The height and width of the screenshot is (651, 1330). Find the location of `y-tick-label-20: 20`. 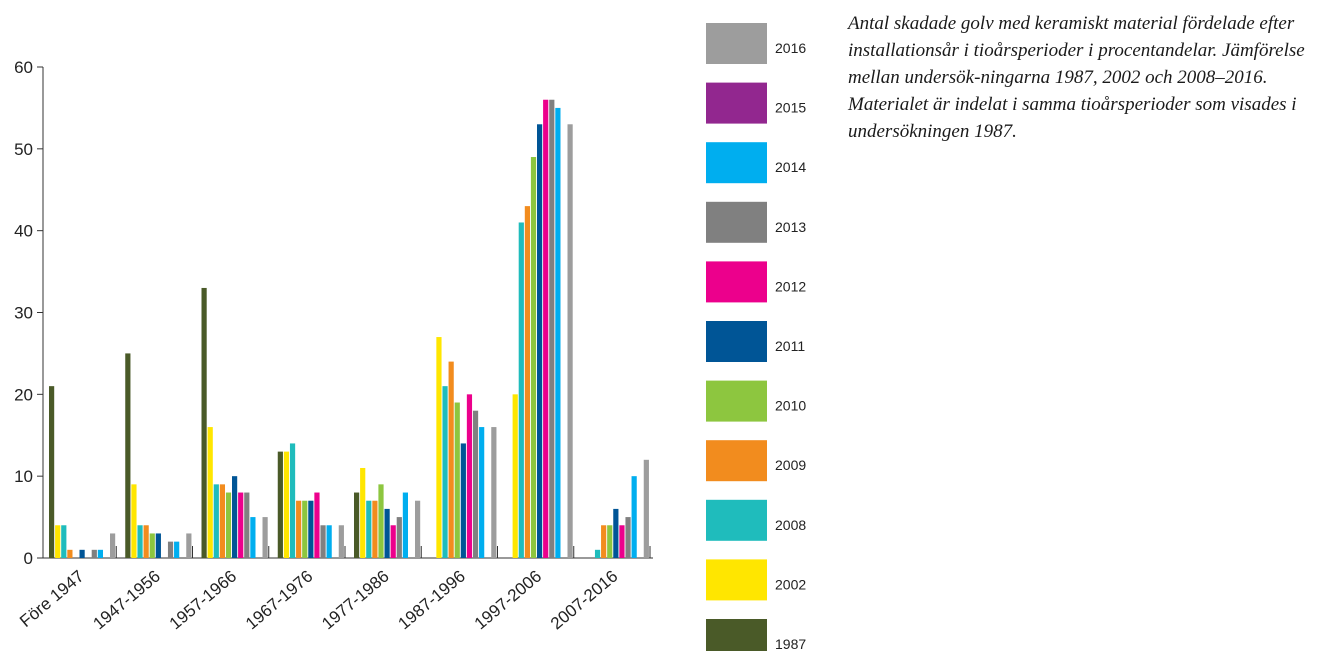

y-tick-label-20: 20 is located at coordinates (23, 394).